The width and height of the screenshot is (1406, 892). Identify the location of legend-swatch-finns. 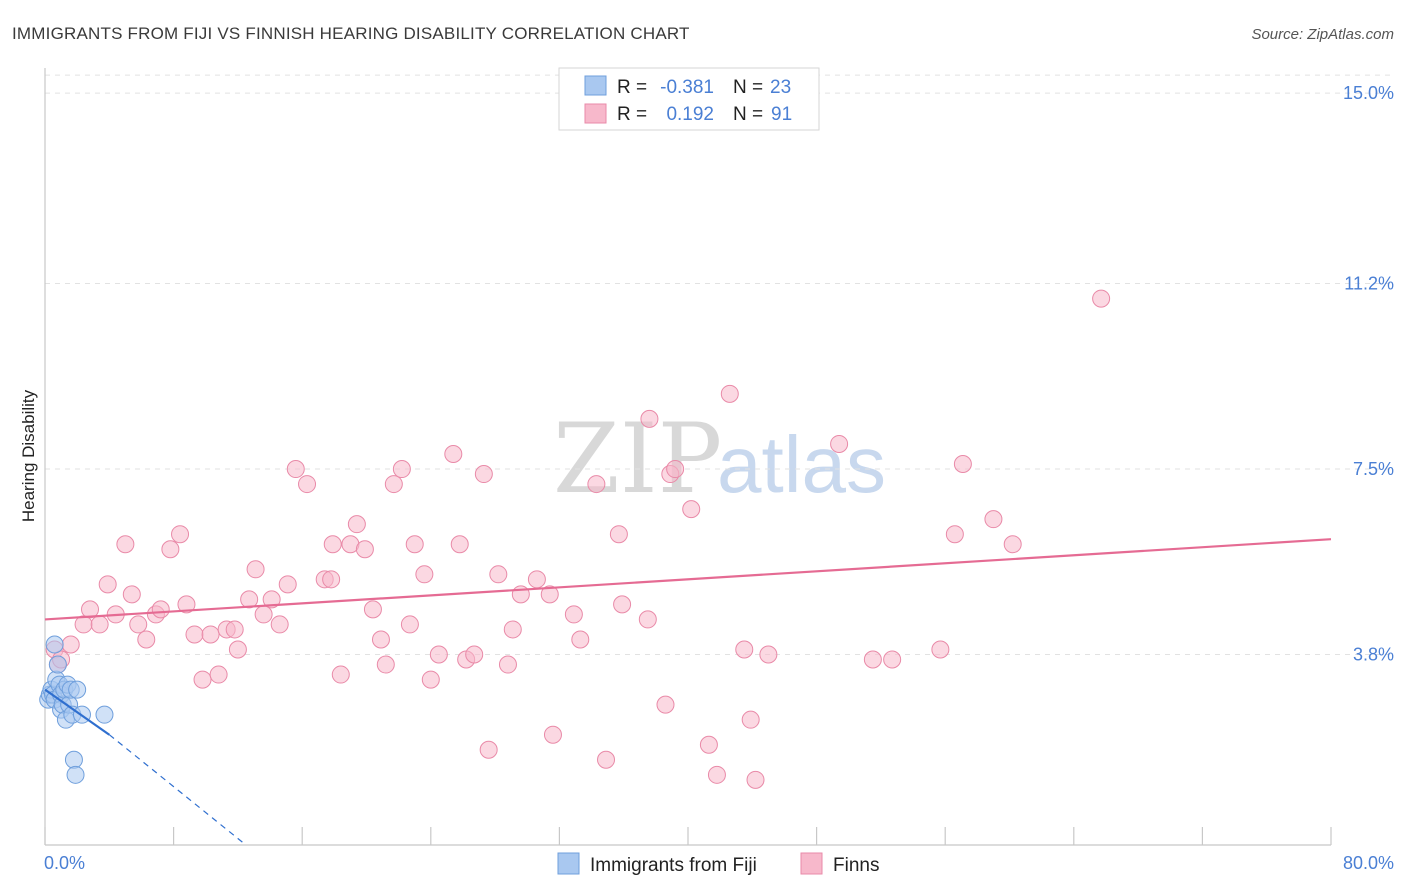
(811, 863).